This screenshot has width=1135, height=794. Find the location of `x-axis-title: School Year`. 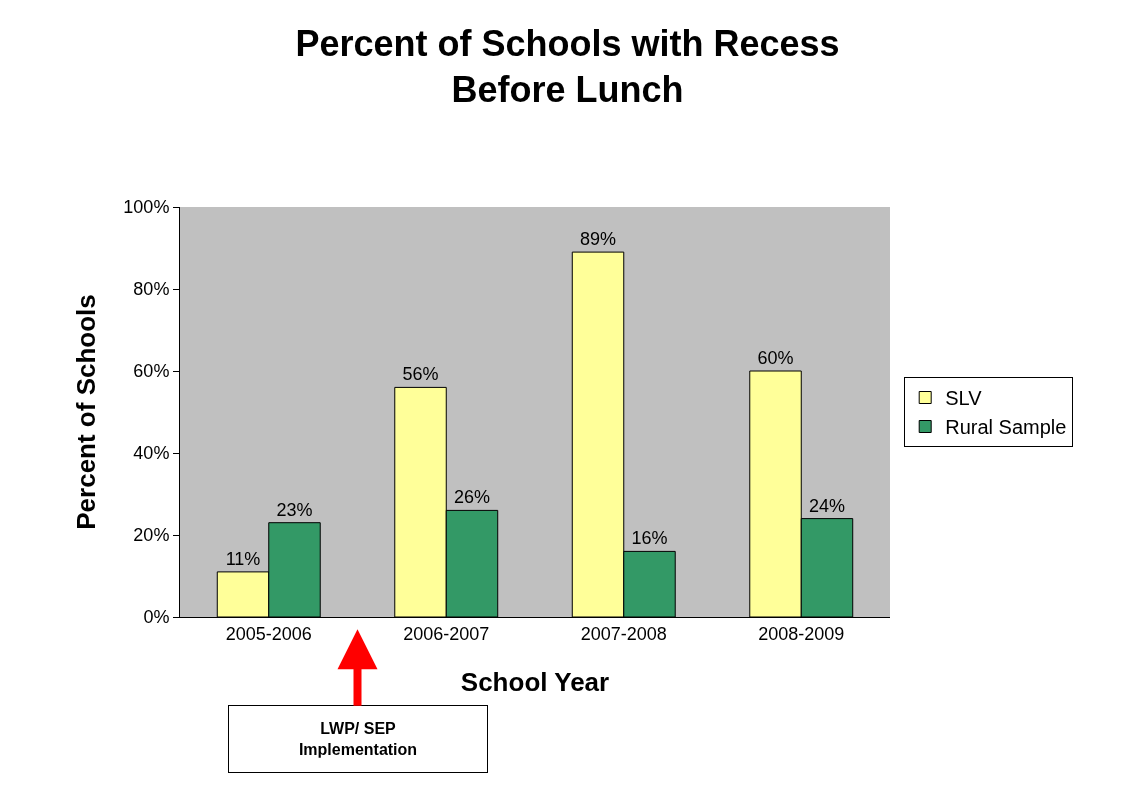

x-axis-title: School Year is located at coordinates (535, 682).